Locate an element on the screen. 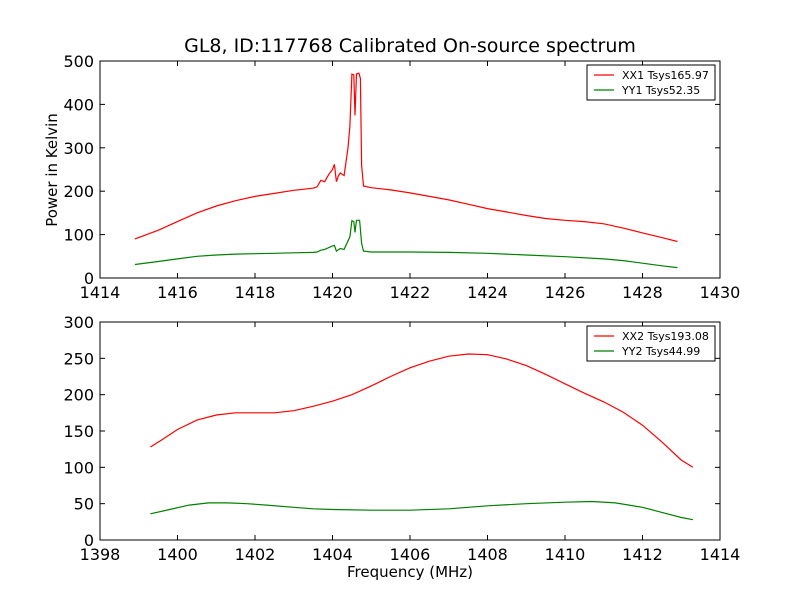 This screenshot has height=600, width=800. legend-label: YY2 Tsys44.99 is located at coordinates (660, 351).